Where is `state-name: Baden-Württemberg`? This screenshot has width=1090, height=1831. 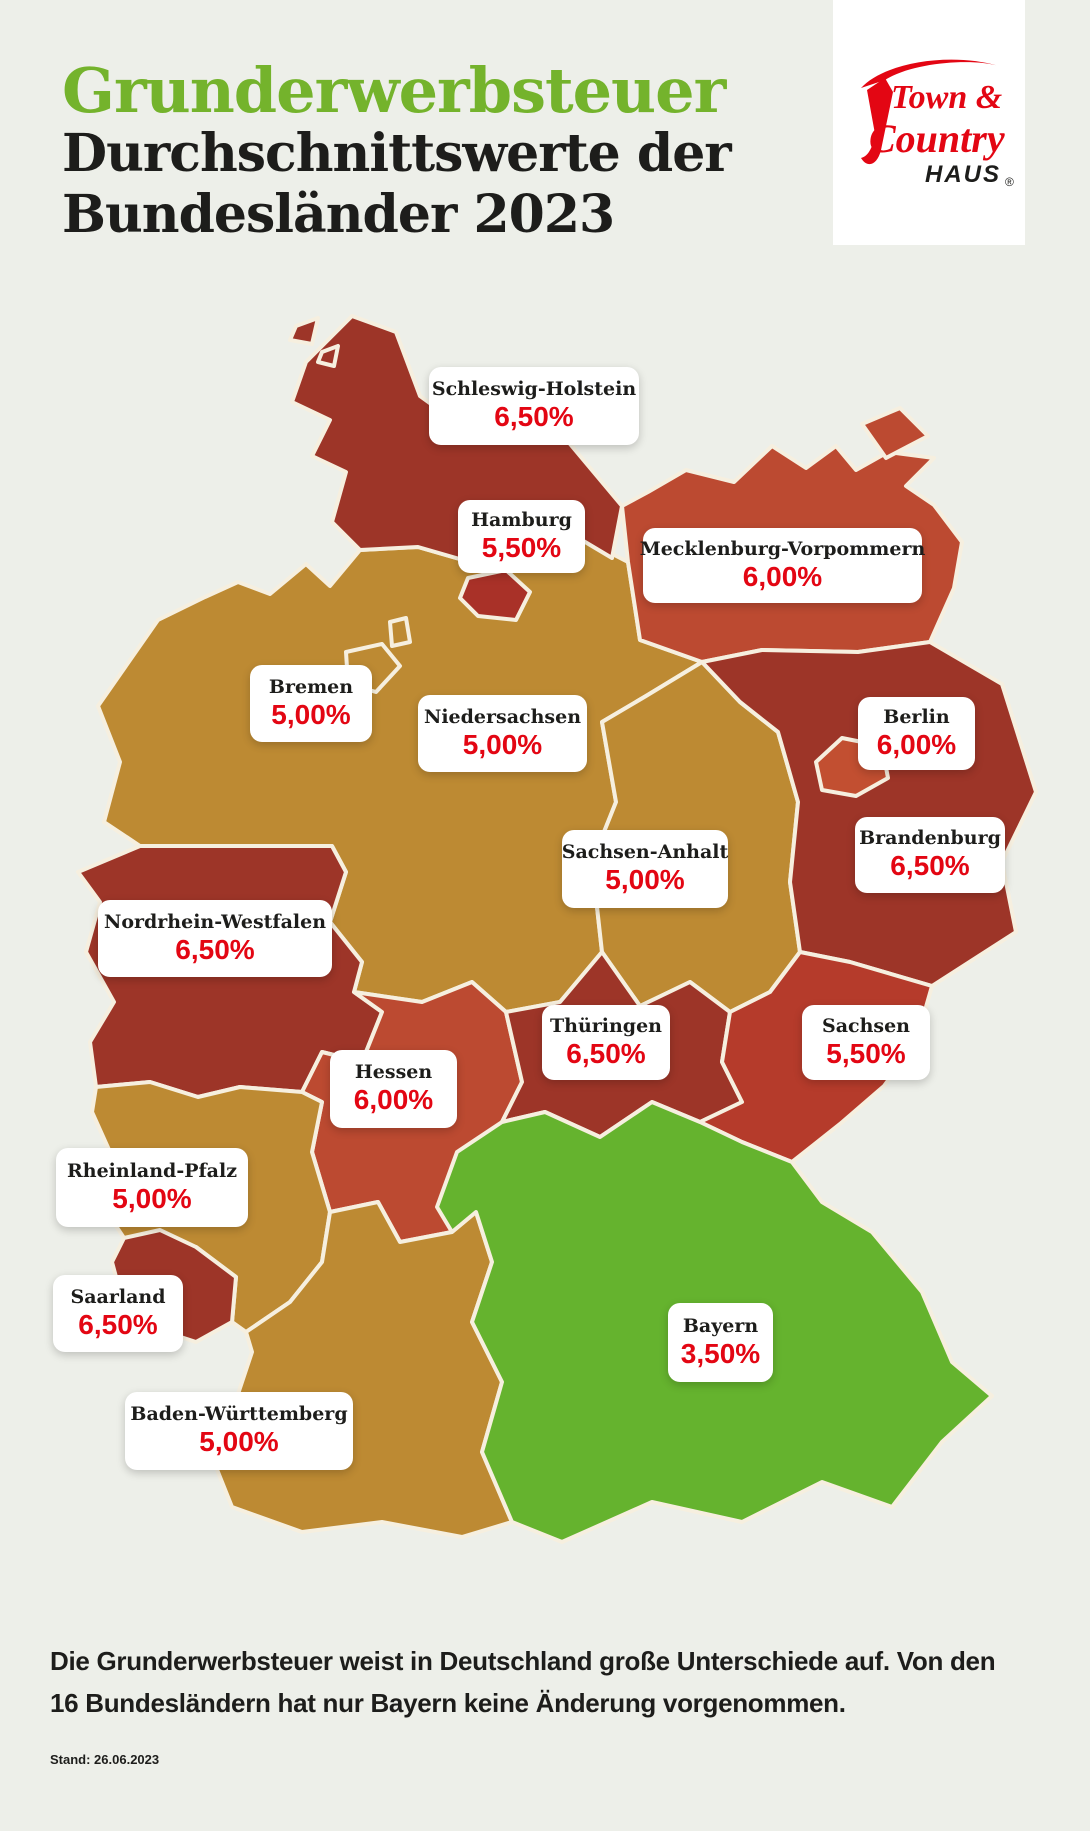 state-name: Baden-Württemberg is located at coordinates (239, 1414).